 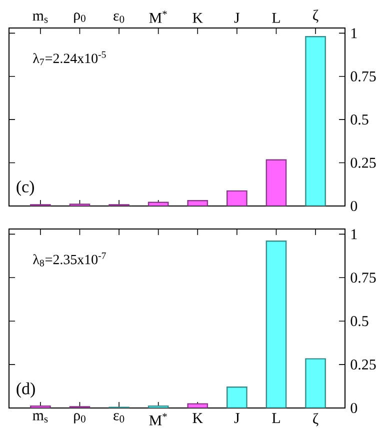 What do you see at coordinates (25, 188) in the screenshot?
I see `annotation: (c)` at bounding box center [25, 188].